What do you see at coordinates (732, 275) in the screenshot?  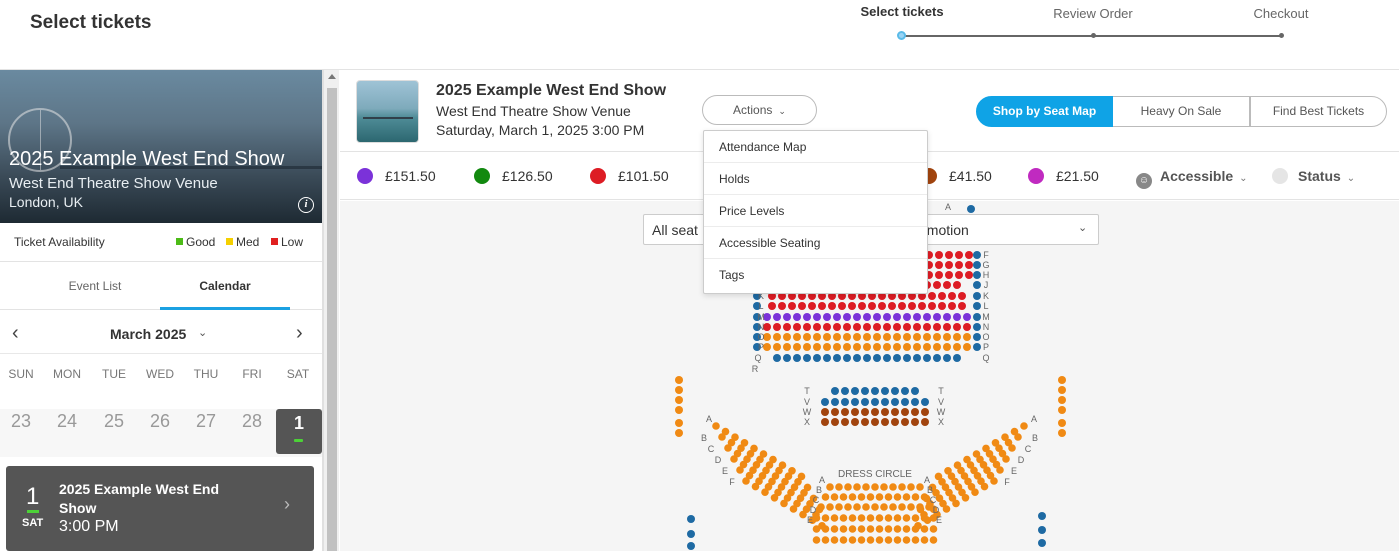 I see `menu-item-tags: Tags` at bounding box center [732, 275].